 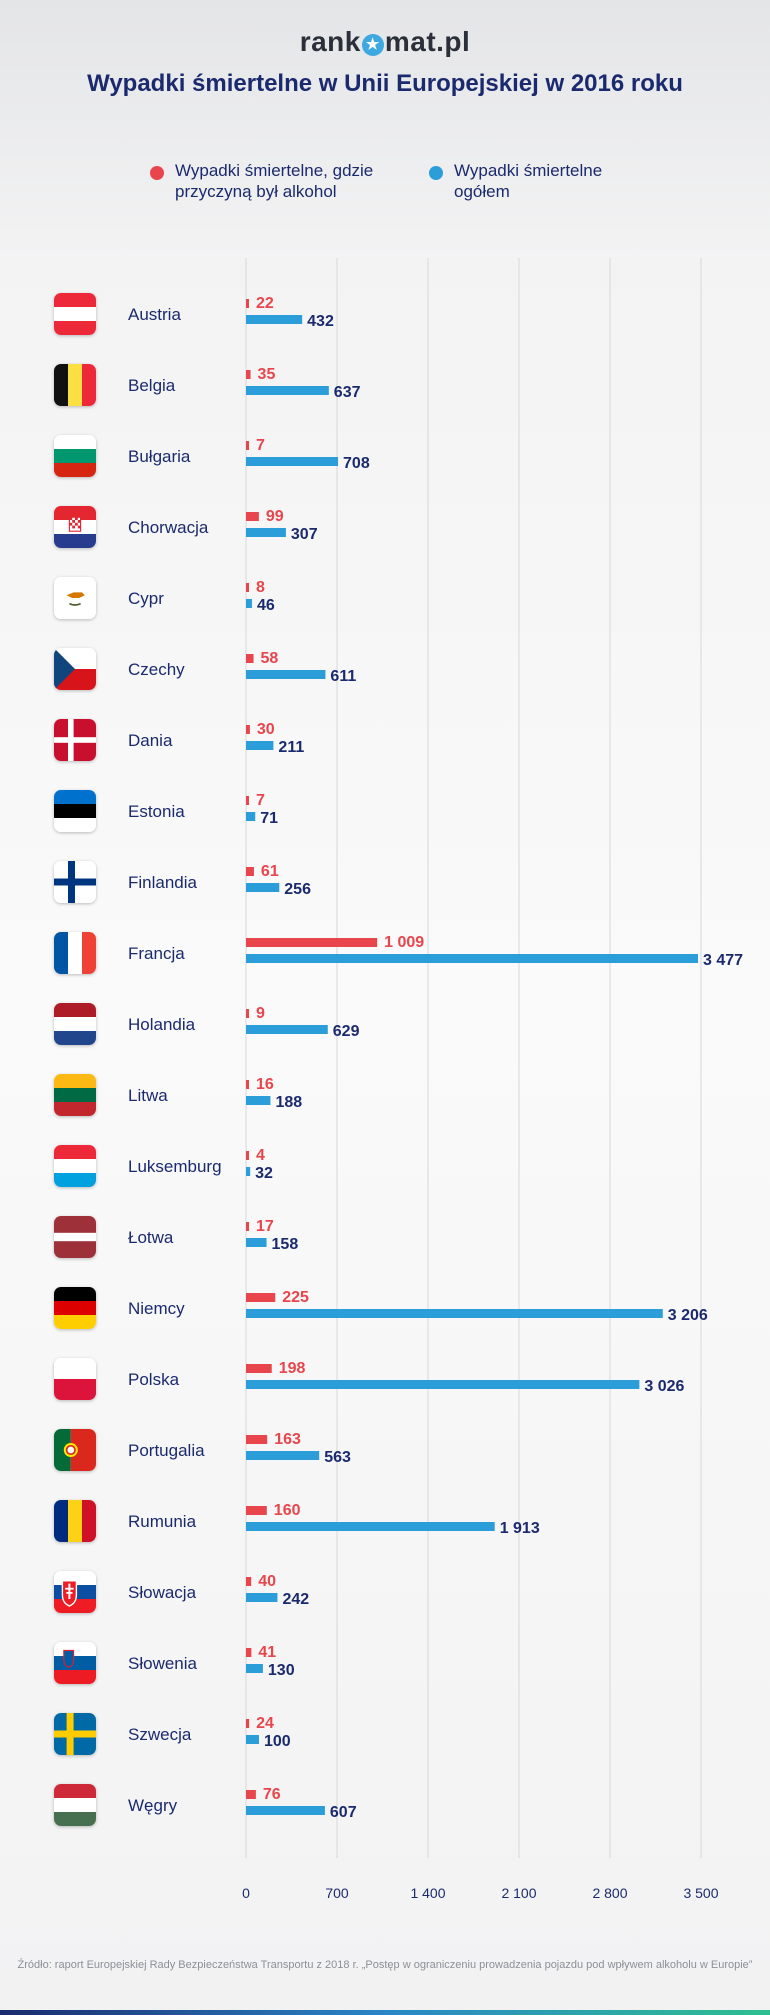 What do you see at coordinates (700, 1893) in the screenshot?
I see `x-tick-label: 3 500` at bounding box center [700, 1893].